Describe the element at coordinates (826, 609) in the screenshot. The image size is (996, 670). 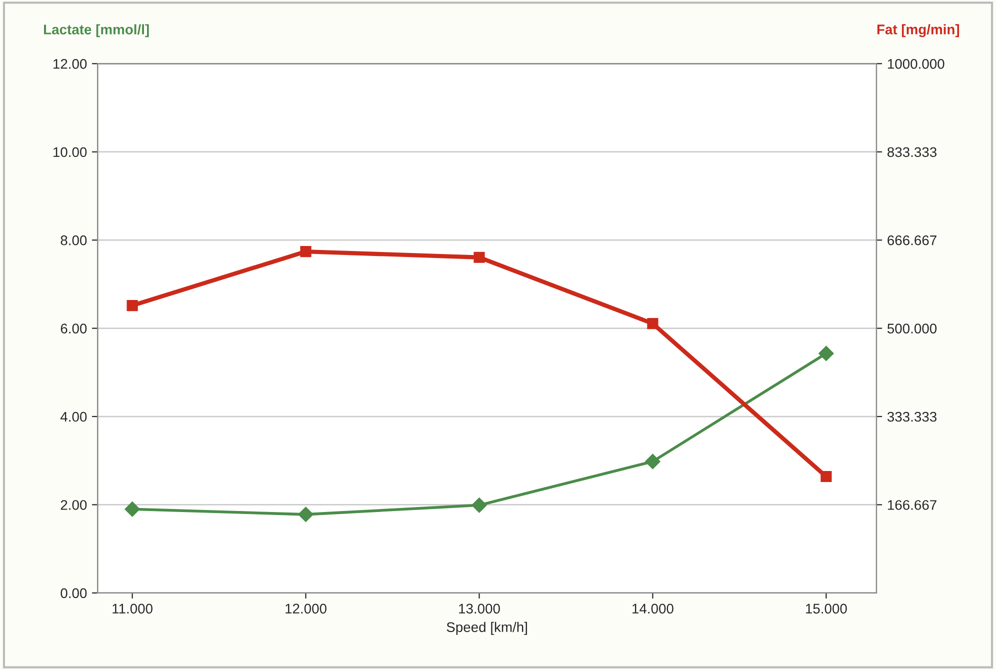
I see `x-tick-label: 15.000` at that location.